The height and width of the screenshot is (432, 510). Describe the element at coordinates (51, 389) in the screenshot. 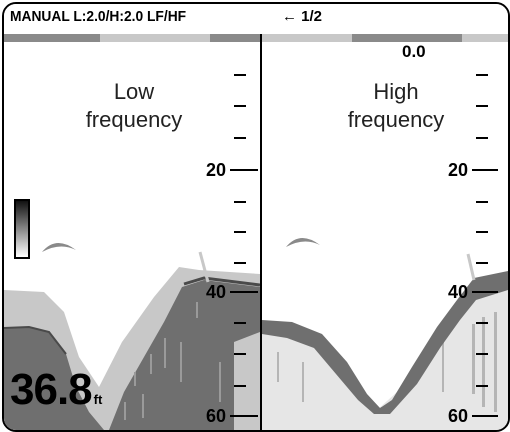

I see `depth-value: 36.8` at that location.